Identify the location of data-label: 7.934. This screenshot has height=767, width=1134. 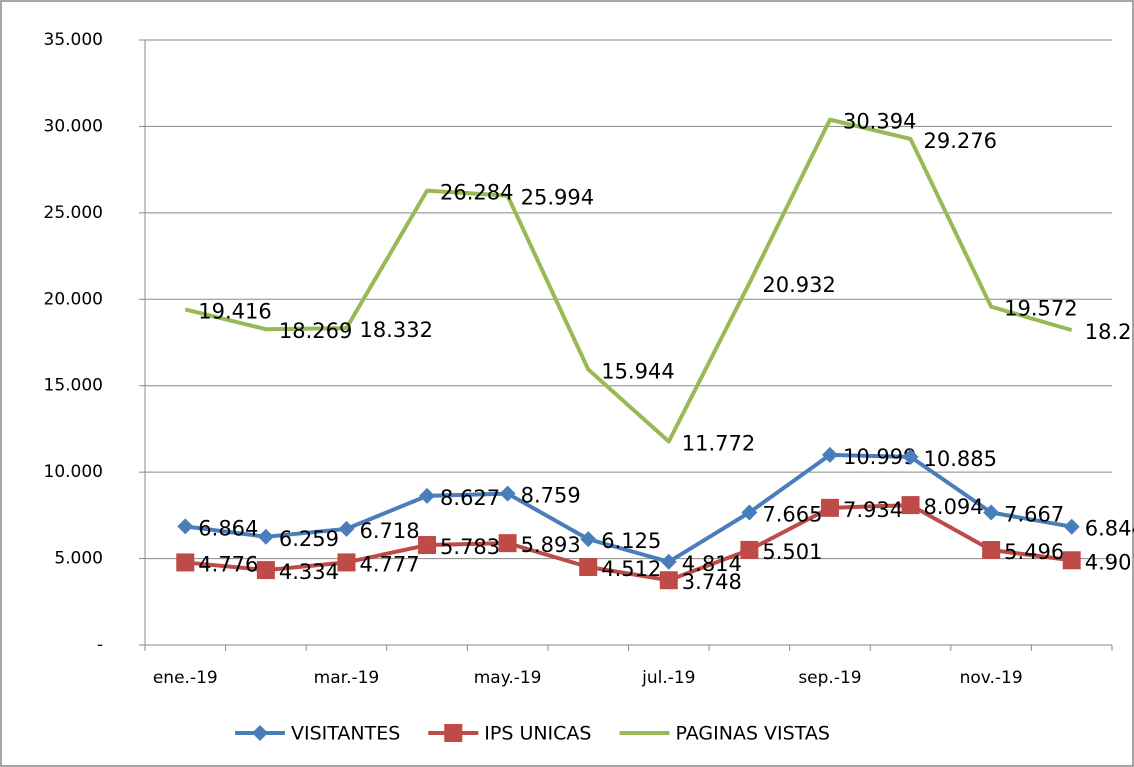
(873, 510).